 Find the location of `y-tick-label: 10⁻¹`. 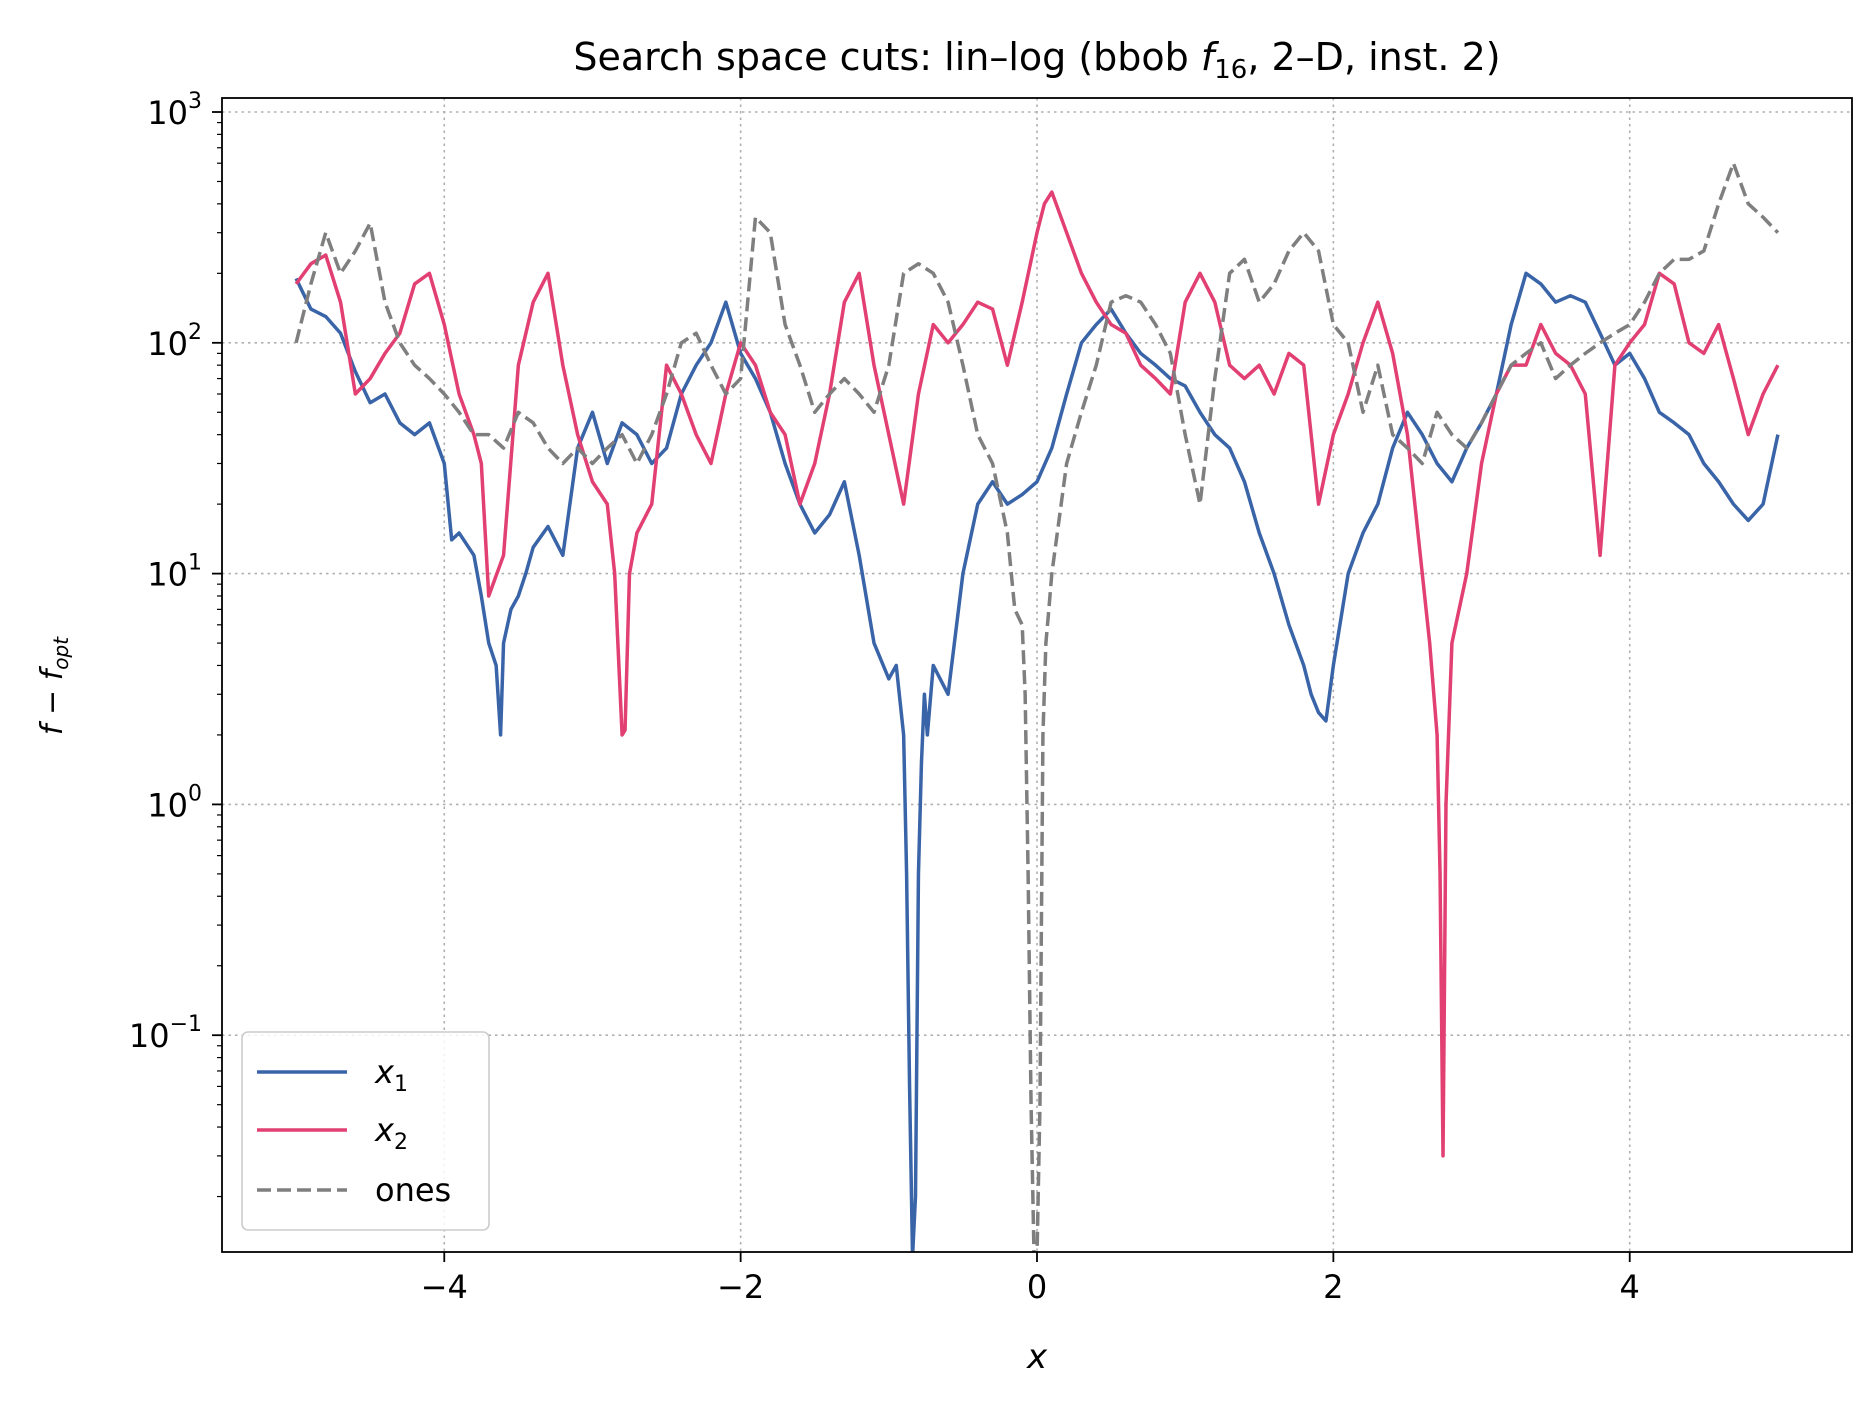

y-tick-label: 10⁻¹ is located at coordinates (165, 1033).